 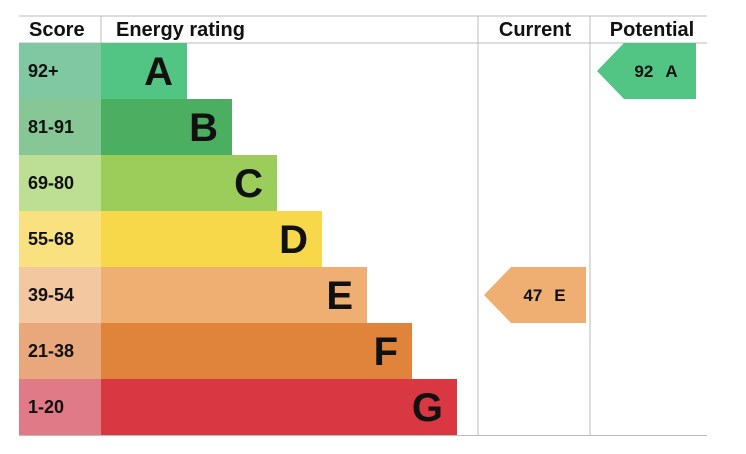 What do you see at coordinates (57, 30) in the screenshot?
I see `header-score: Score` at bounding box center [57, 30].